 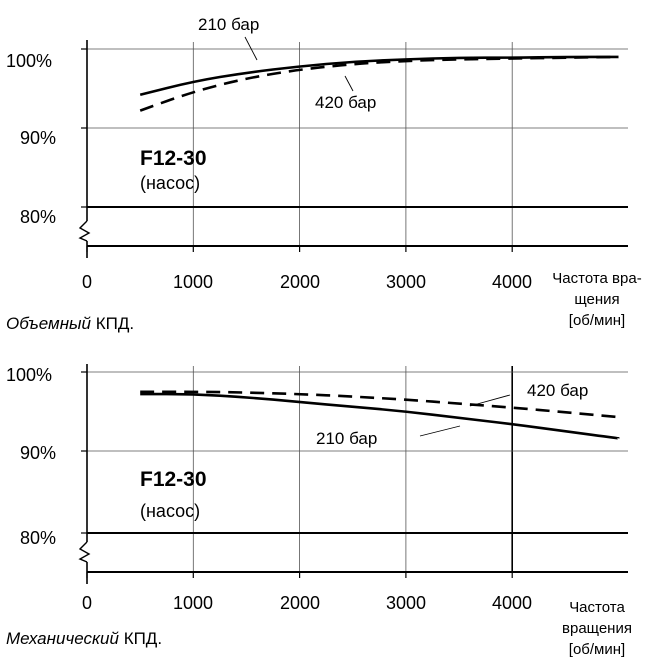 What do you see at coordinates (597, 607) in the screenshot?
I see `x-axis-label: Частота` at bounding box center [597, 607].